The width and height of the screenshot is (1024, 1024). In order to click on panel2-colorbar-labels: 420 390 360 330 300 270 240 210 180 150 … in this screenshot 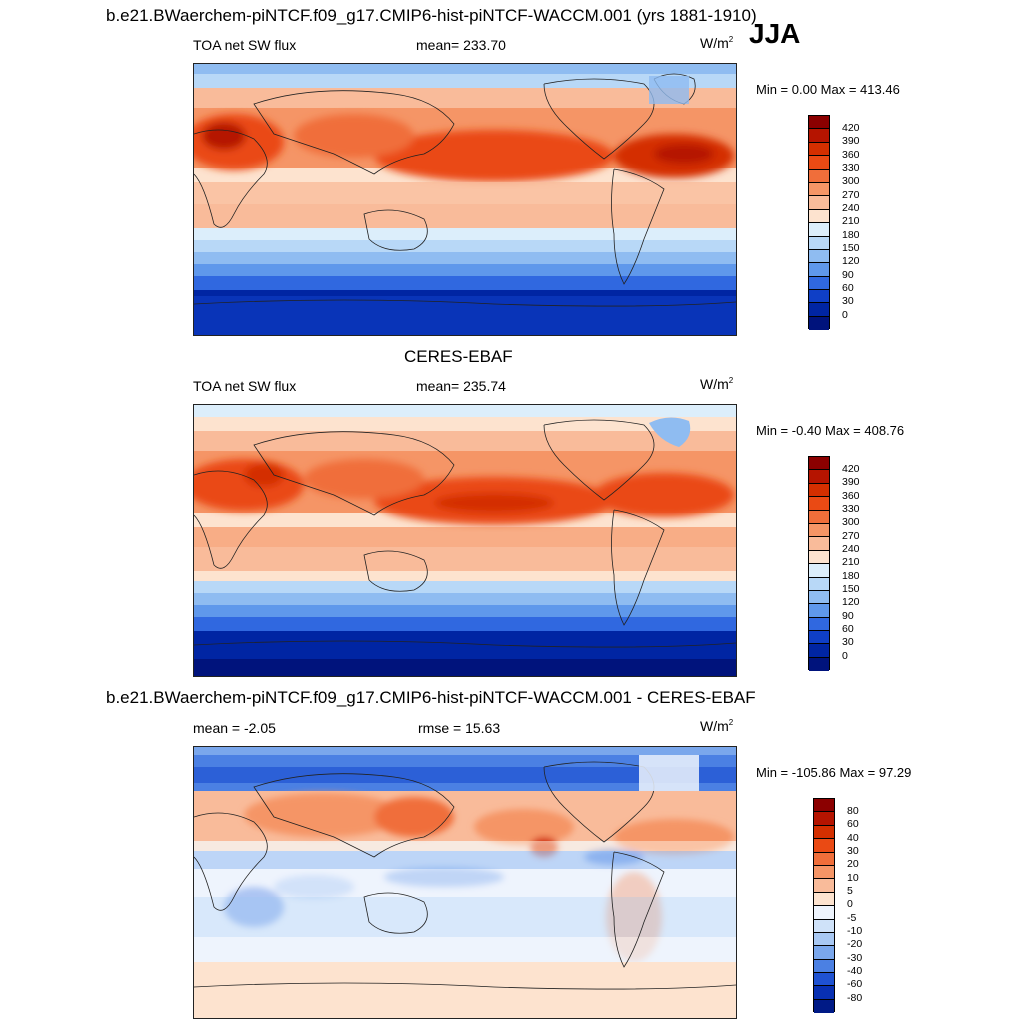, I will do `click(851, 562)`.